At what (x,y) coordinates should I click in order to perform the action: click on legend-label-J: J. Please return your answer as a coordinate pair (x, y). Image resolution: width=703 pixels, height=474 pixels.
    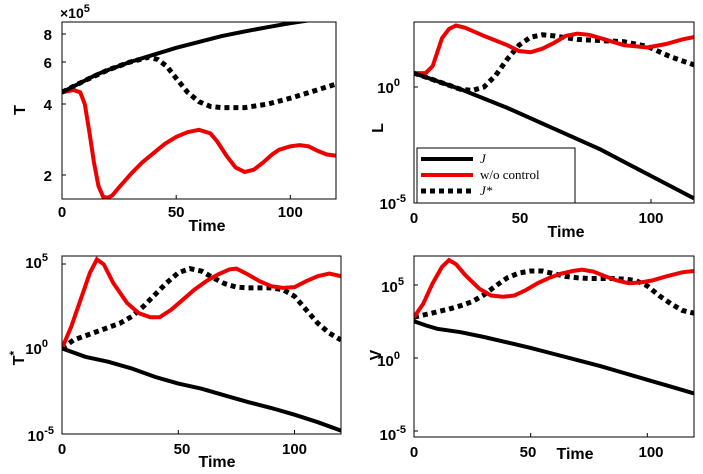
    Looking at the image, I should click on (483, 158).